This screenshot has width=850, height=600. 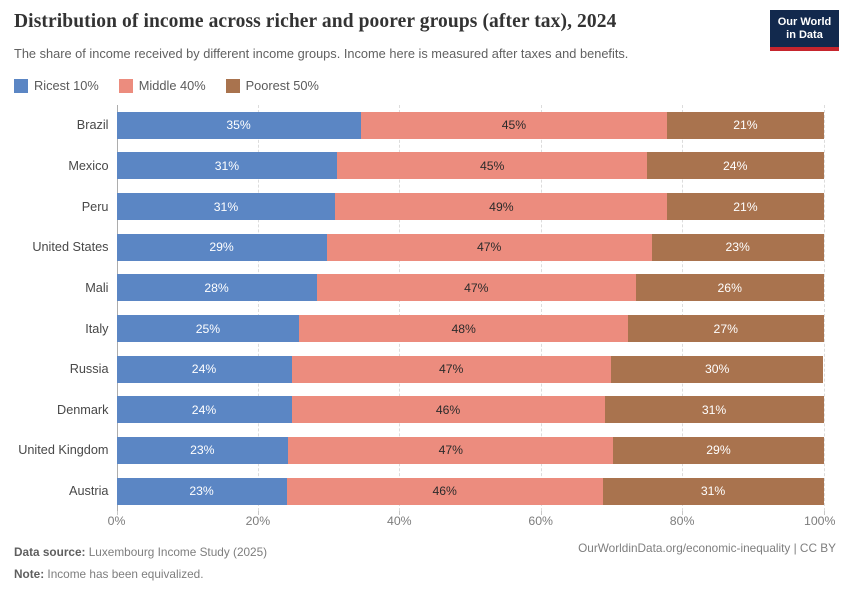 I want to click on bar-segment-poorest-50-: 23%, so click(x=737, y=247).